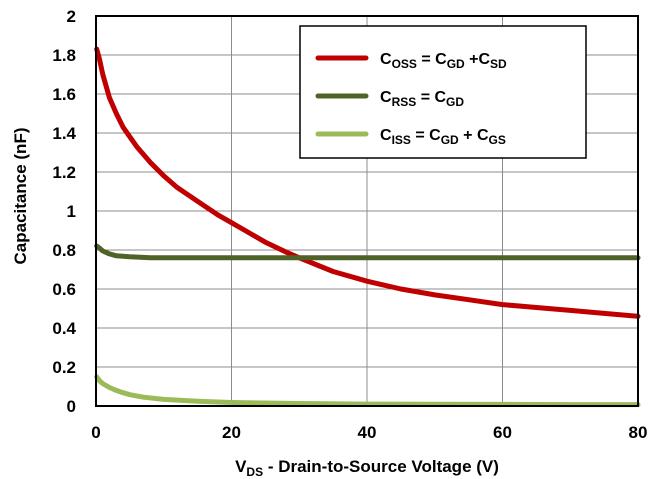 The width and height of the screenshot is (666, 479). I want to click on legend-label-part: ISS, so click(401, 140).